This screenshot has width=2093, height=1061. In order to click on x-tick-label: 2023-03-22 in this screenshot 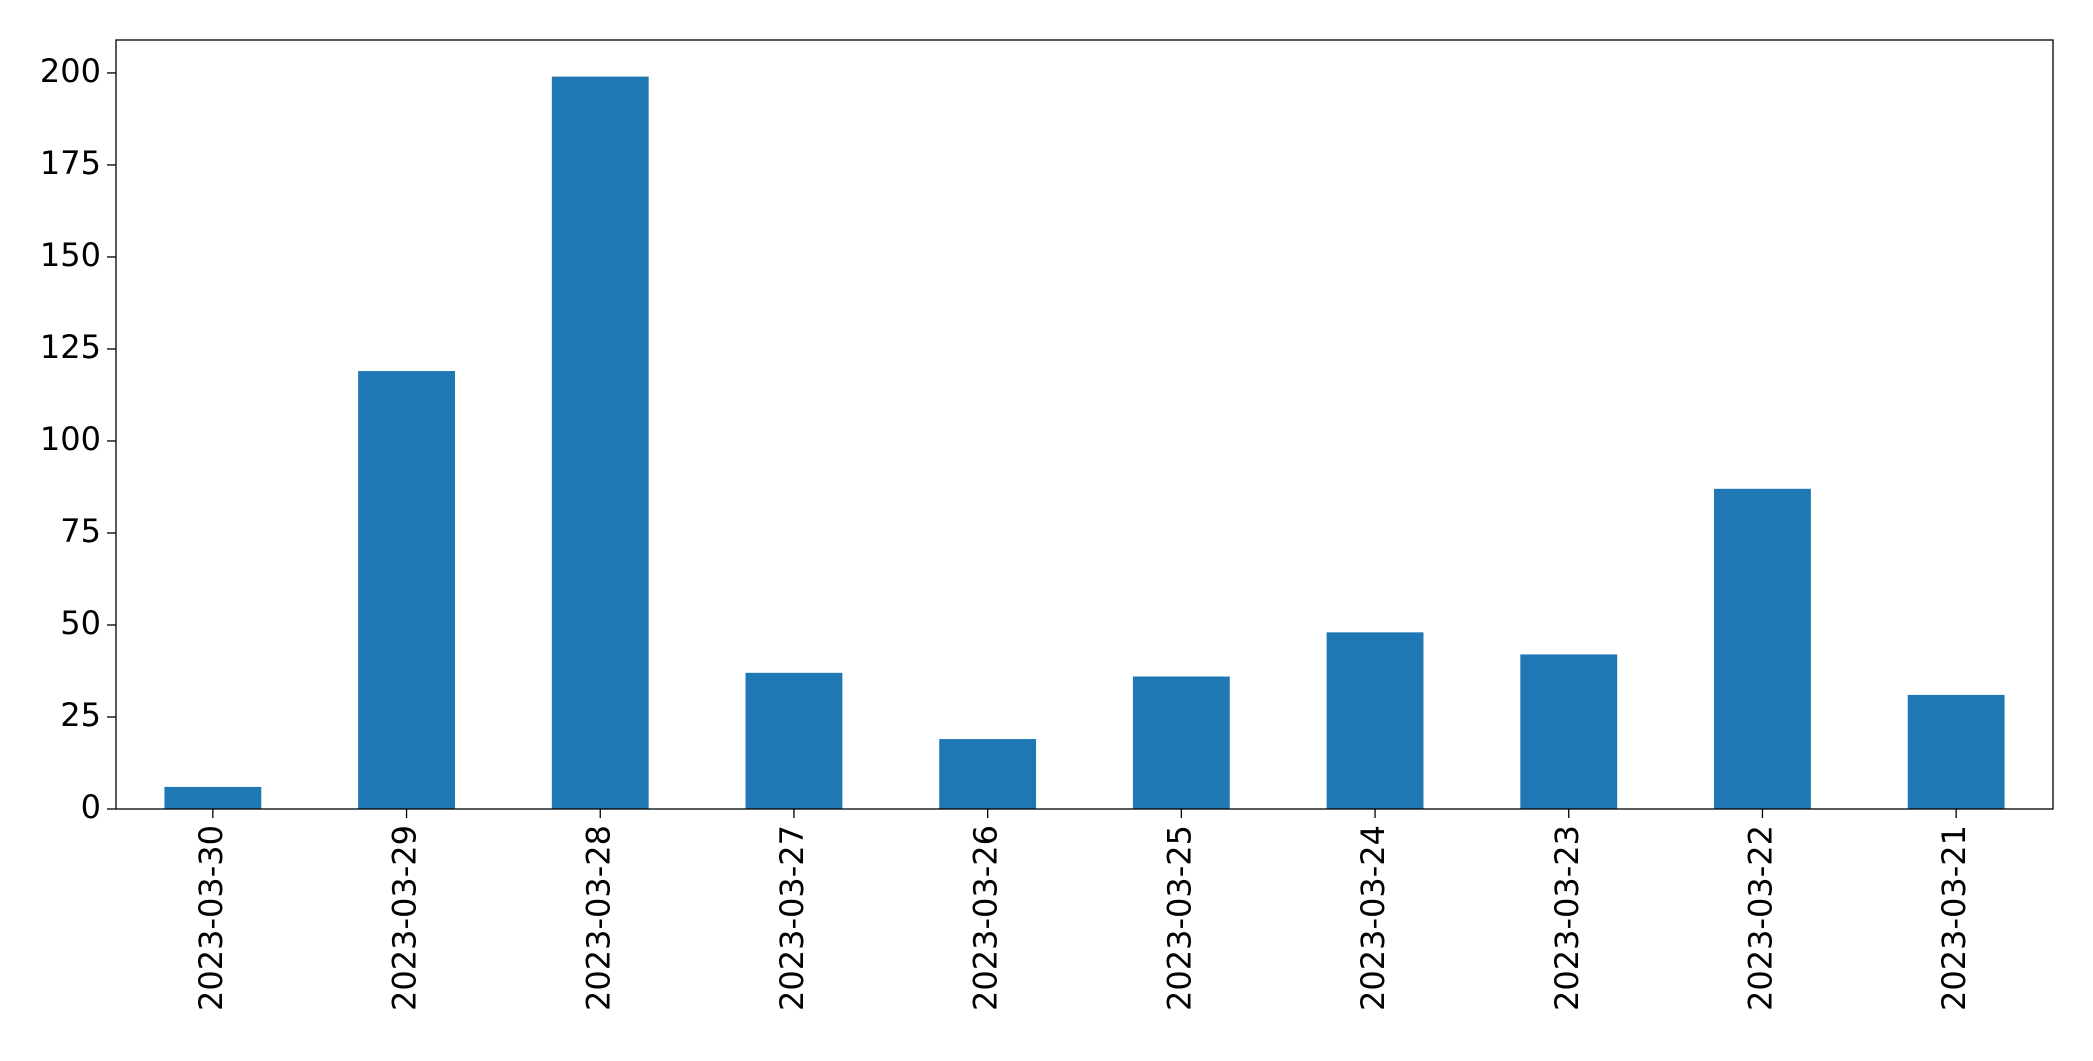, I will do `click(1760, 918)`.